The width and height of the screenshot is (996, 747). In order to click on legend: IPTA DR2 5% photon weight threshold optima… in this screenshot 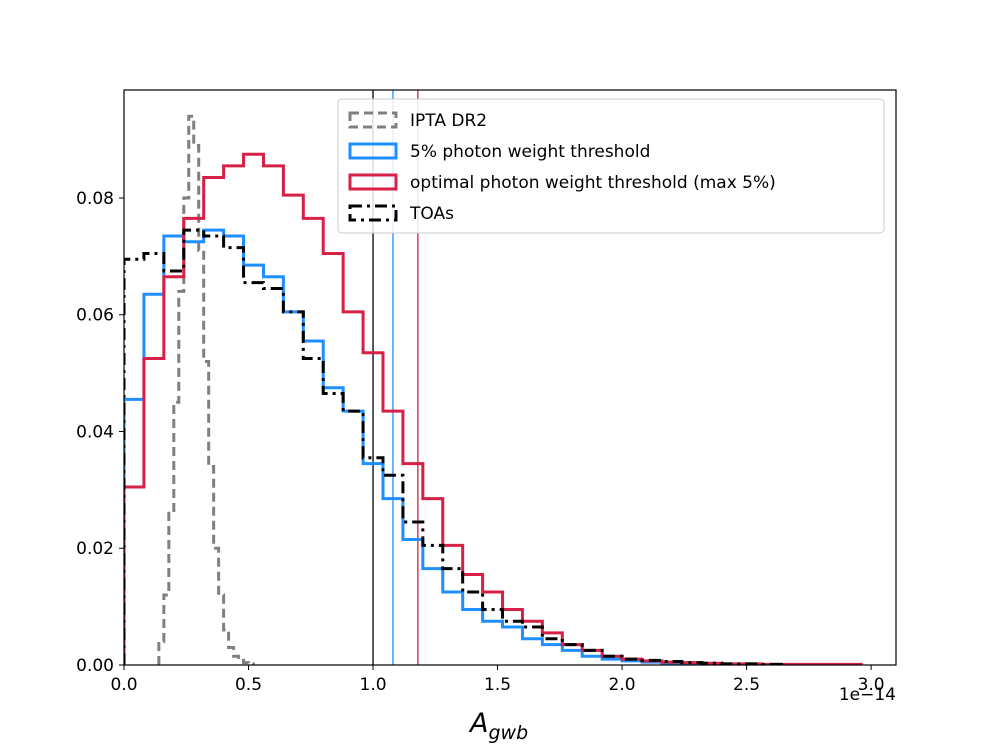, I will do `click(611, 166)`.